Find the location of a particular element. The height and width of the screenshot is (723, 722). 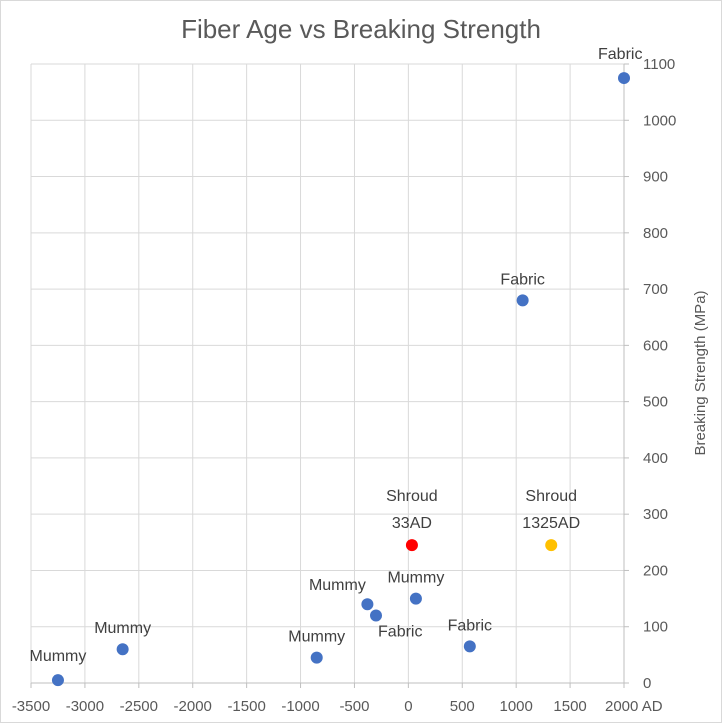

x-tick-label: -1500 is located at coordinates (246, 706).